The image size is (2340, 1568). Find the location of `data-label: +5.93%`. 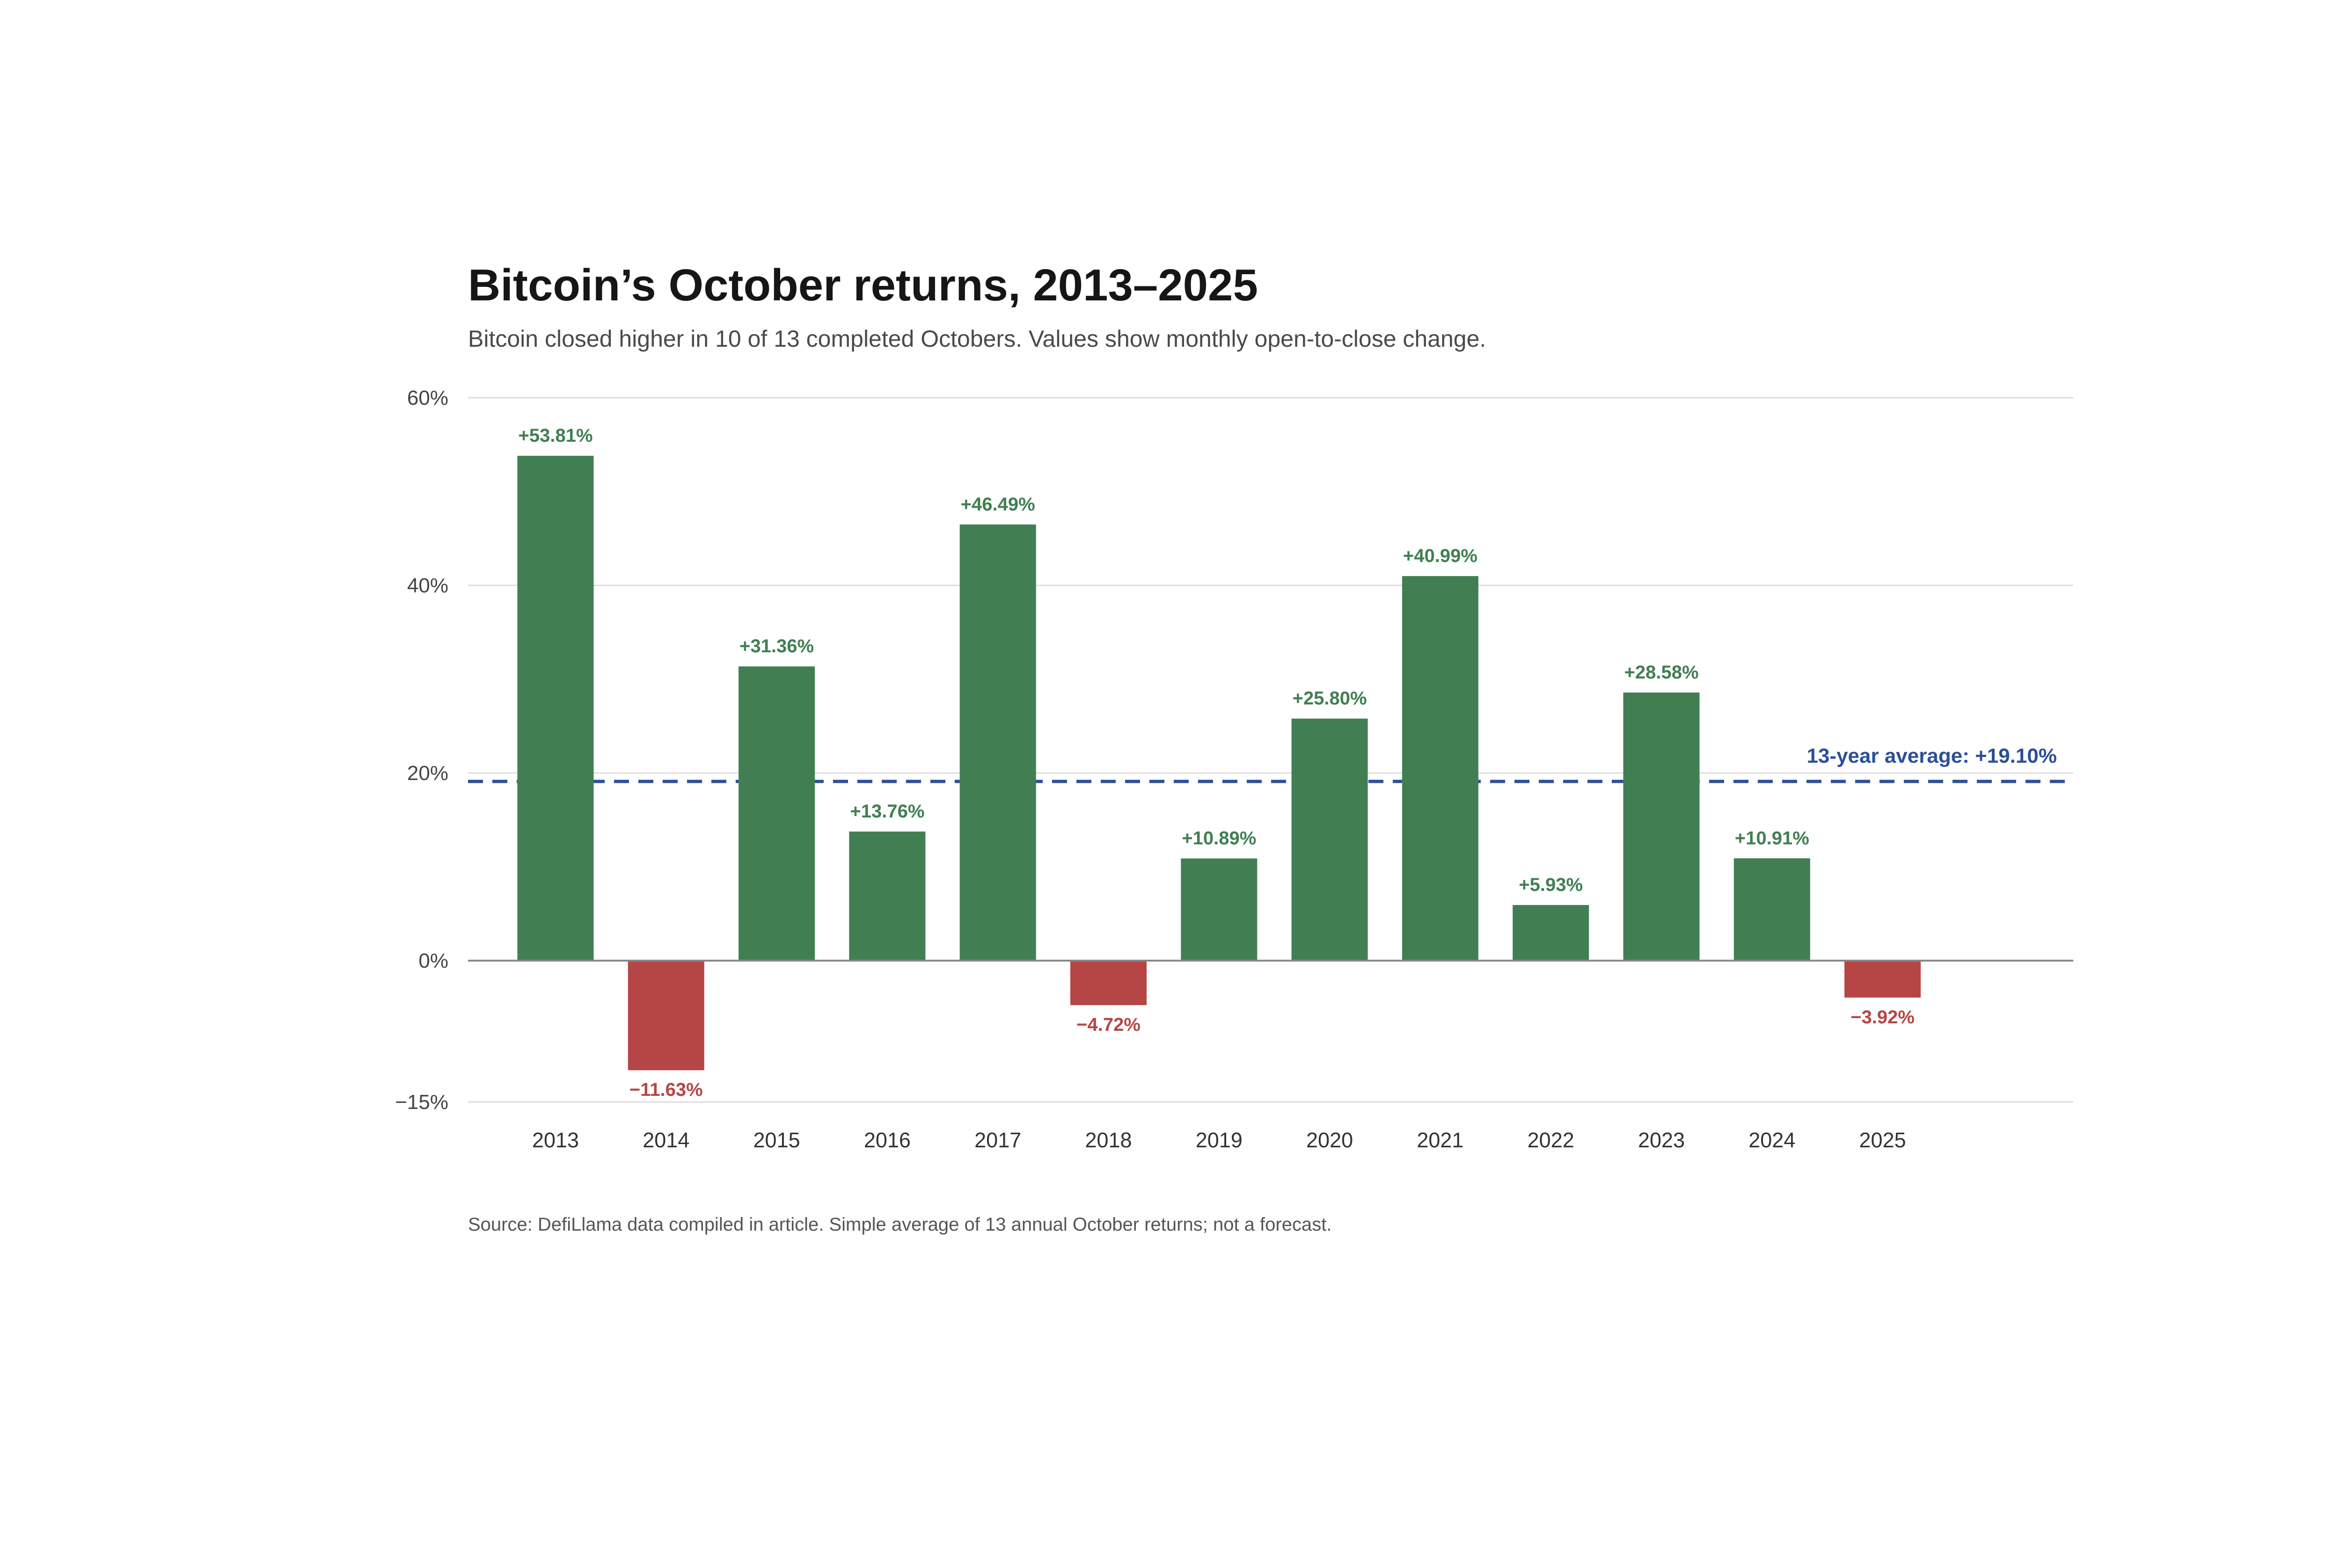

data-label: +5.93% is located at coordinates (1551, 885).